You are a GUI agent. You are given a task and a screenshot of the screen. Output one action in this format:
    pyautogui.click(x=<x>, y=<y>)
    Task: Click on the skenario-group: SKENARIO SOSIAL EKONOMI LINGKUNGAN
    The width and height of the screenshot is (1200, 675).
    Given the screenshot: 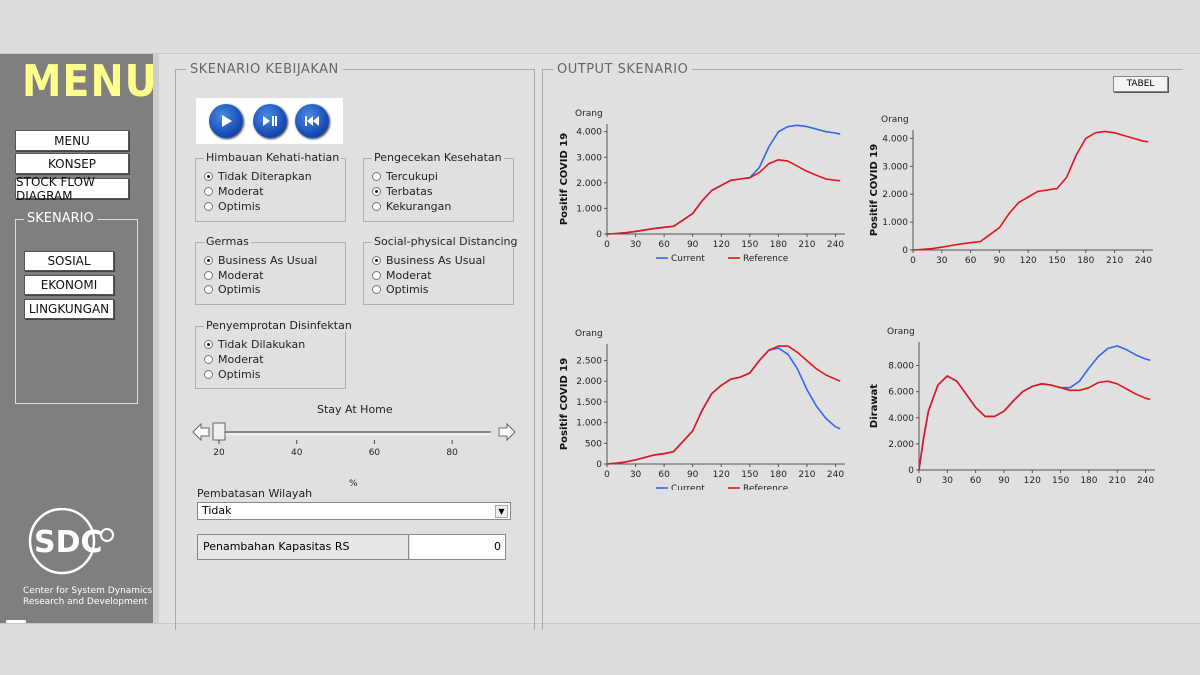 What is the action you would take?
    pyautogui.click(x=76, y=307)
    